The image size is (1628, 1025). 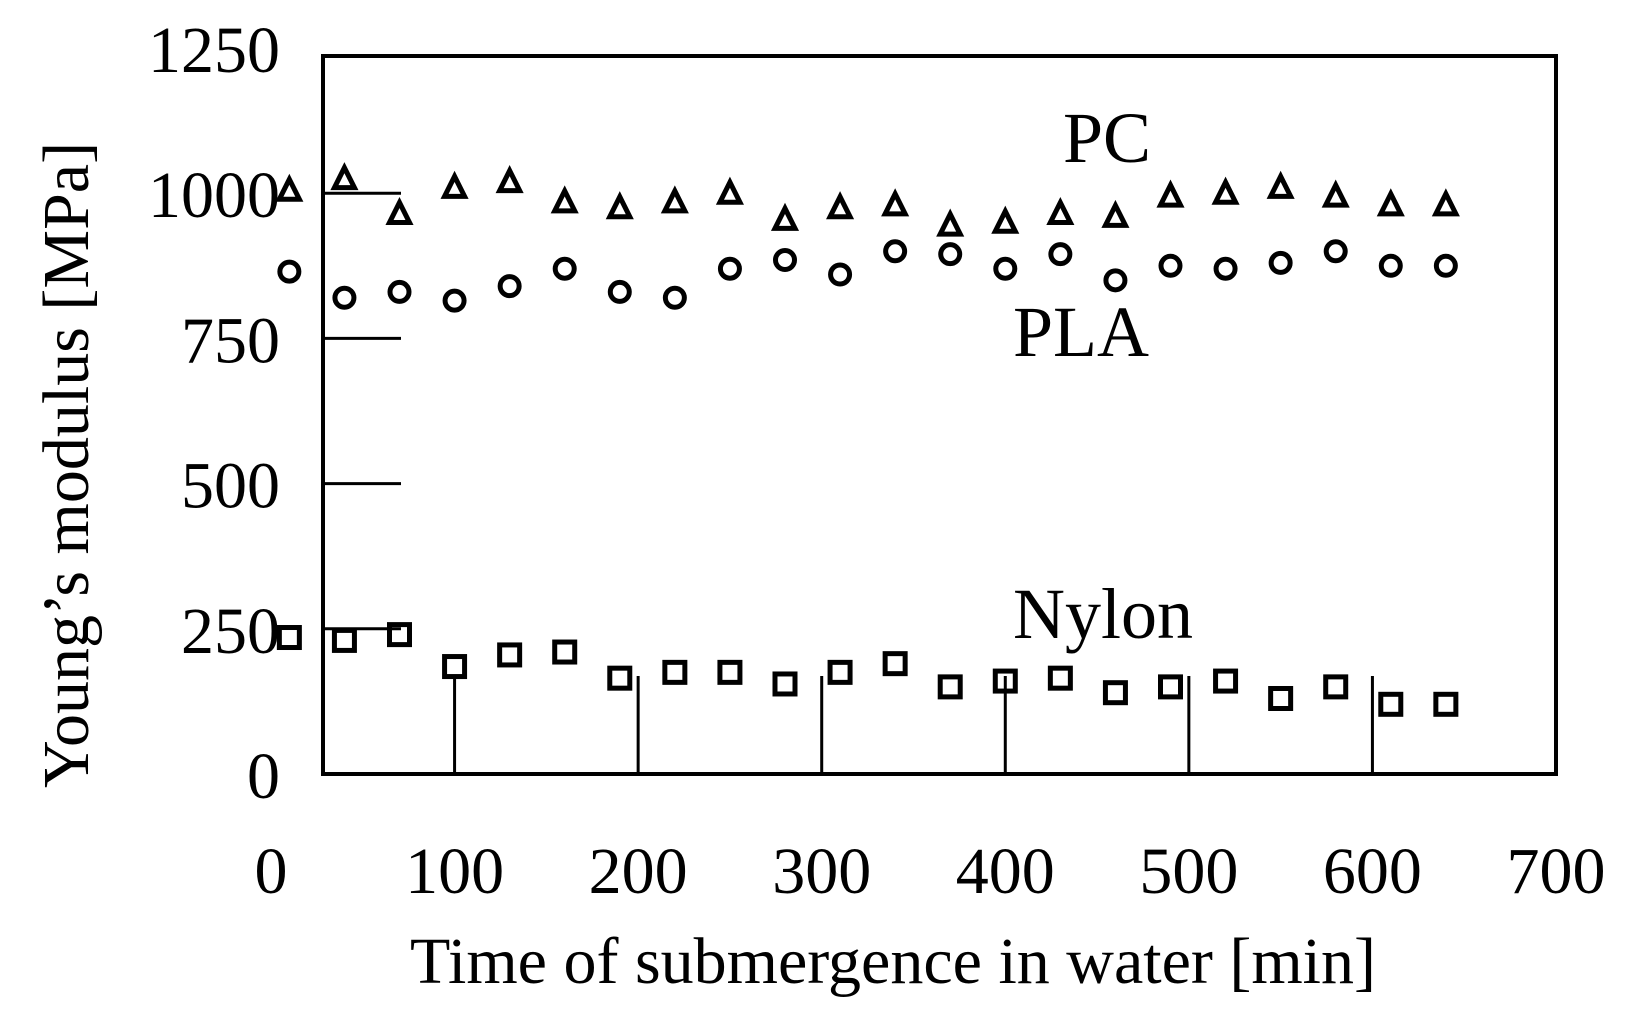 What do you see at coordinates (230, 631) in the screenshot?
I see `y-tick-label-250: 250` at bounding box center [230, 631].